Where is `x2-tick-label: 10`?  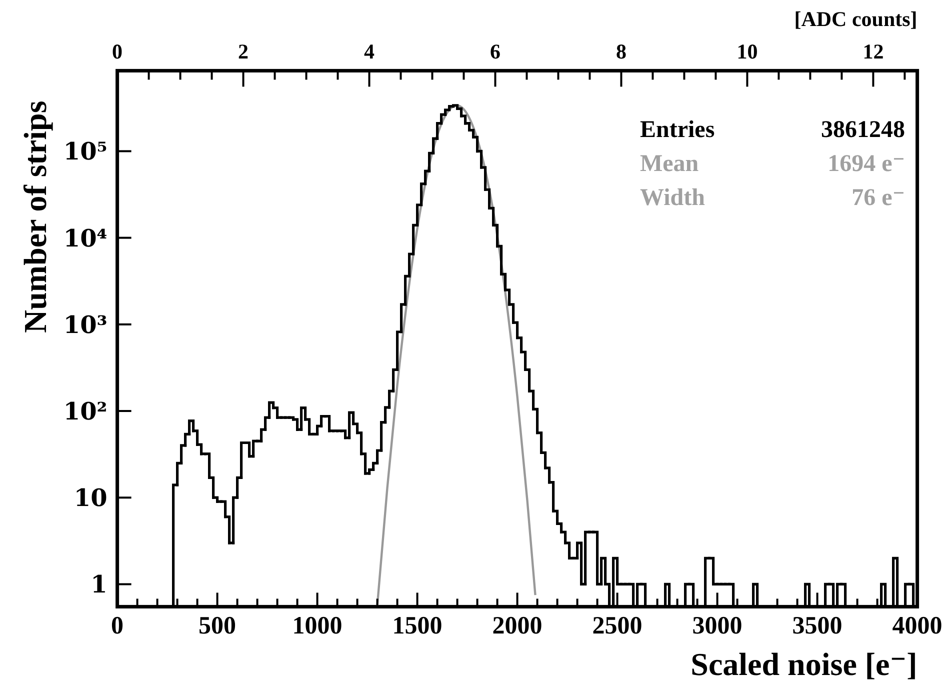
x2-tick-label: 10 is located at coordinates (747, 52).